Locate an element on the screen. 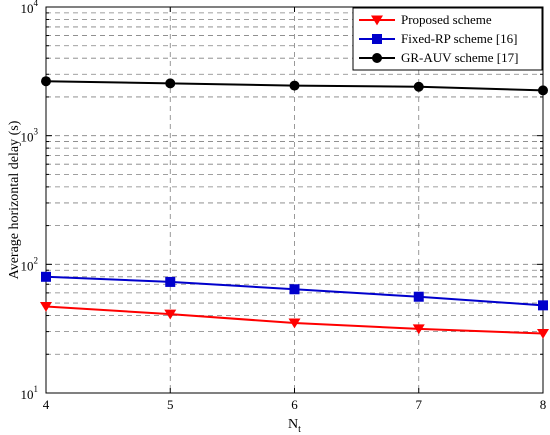 This screenshot has height=435, width=550. y-tick-label: 10⁴ is located at coordinates (30, 8).